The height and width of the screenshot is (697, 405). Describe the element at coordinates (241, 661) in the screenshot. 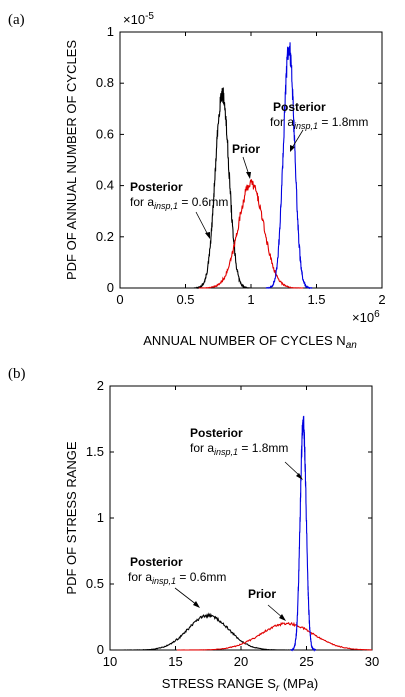

I see `x-tick-label: 20` at that location.